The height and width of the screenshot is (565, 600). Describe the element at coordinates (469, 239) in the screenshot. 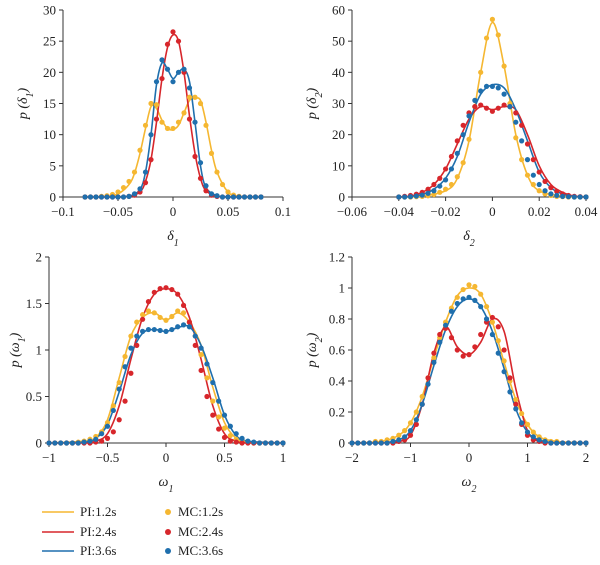

I see `x-axis-label: δ2` at that location.